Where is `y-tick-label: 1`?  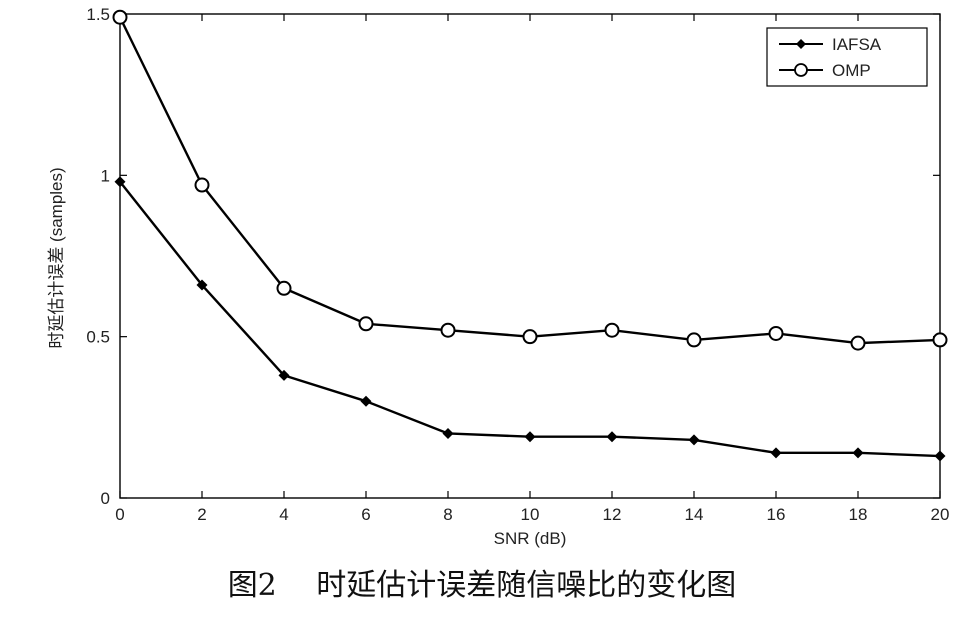 y-tick-label: 1 is located at coordinates (105, 175).